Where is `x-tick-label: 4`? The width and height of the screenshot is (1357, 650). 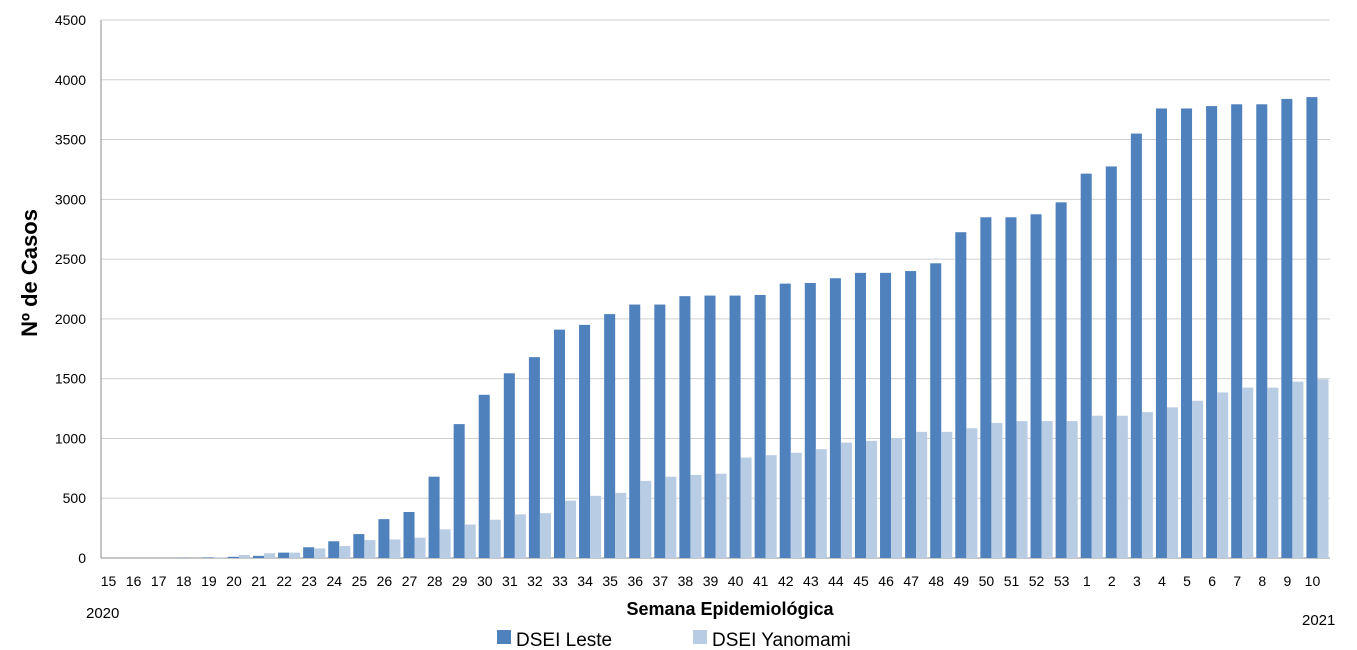
x-tick-label: 4 is located at coordinates (1162, 581).